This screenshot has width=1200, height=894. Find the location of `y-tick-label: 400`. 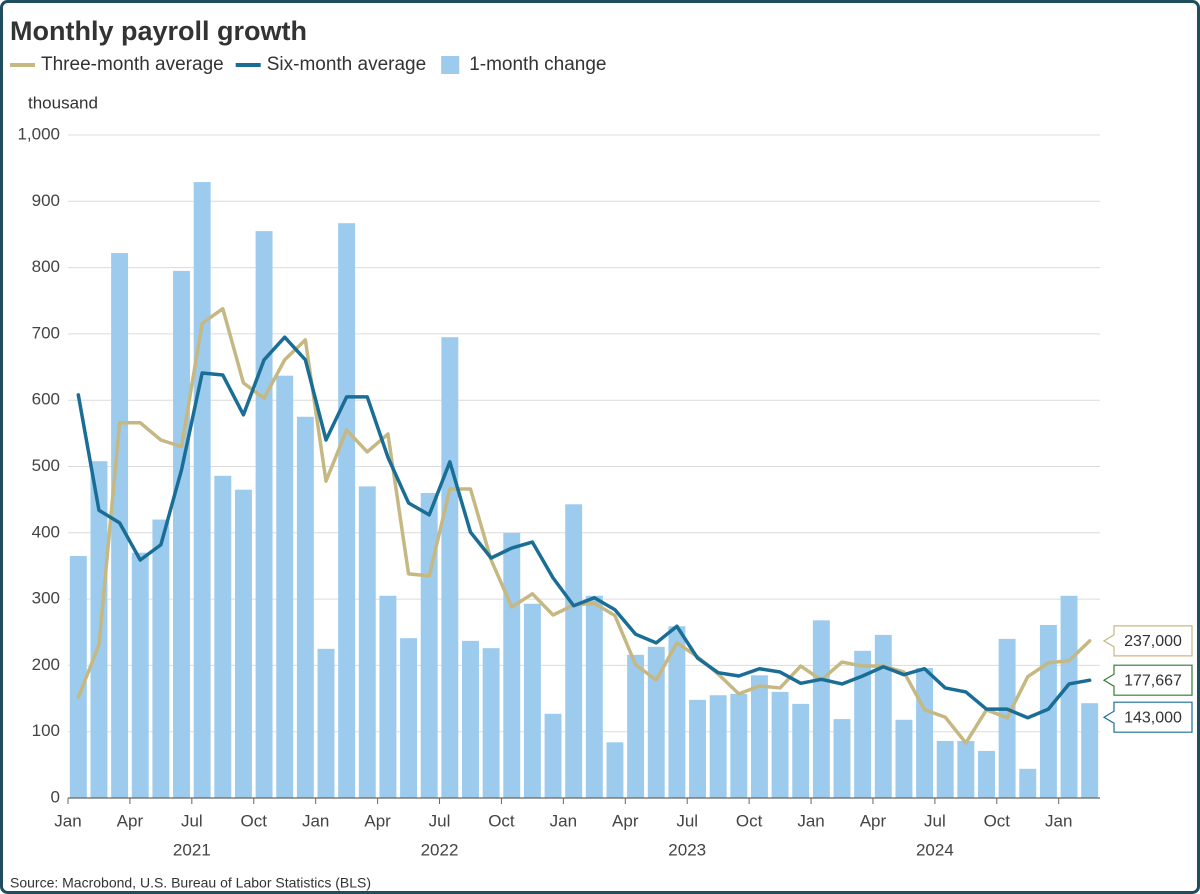

y-tick-label: 400 is located at coordinates (46, 531).